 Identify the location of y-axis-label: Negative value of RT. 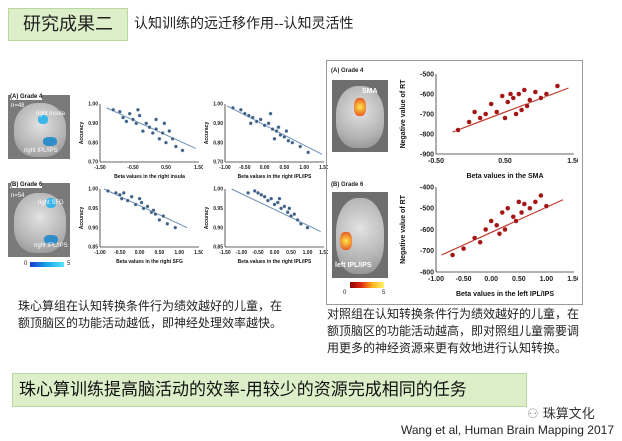
(403, 229).